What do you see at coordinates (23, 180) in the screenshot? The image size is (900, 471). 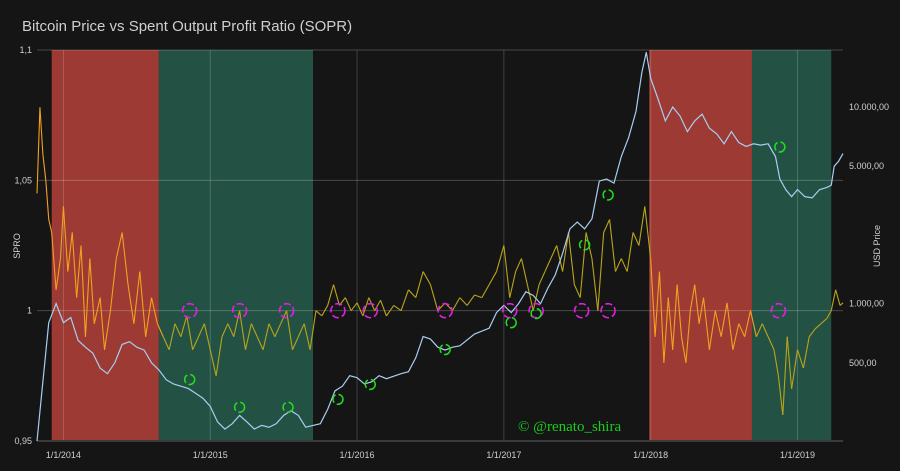 I see `y-left-tick-label: 1,05` at bounding box center [23, 180].